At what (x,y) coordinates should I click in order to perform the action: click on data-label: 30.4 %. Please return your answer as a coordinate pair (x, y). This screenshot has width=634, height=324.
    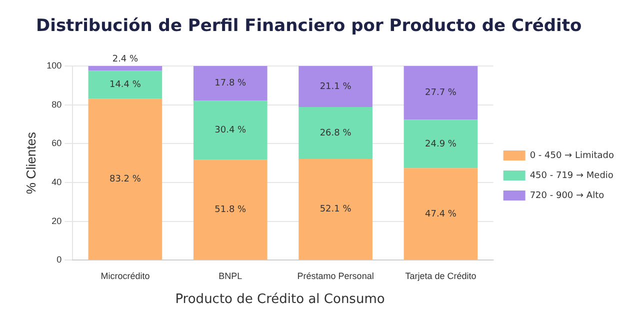
    Looking at the image, I should click on (230, 130).